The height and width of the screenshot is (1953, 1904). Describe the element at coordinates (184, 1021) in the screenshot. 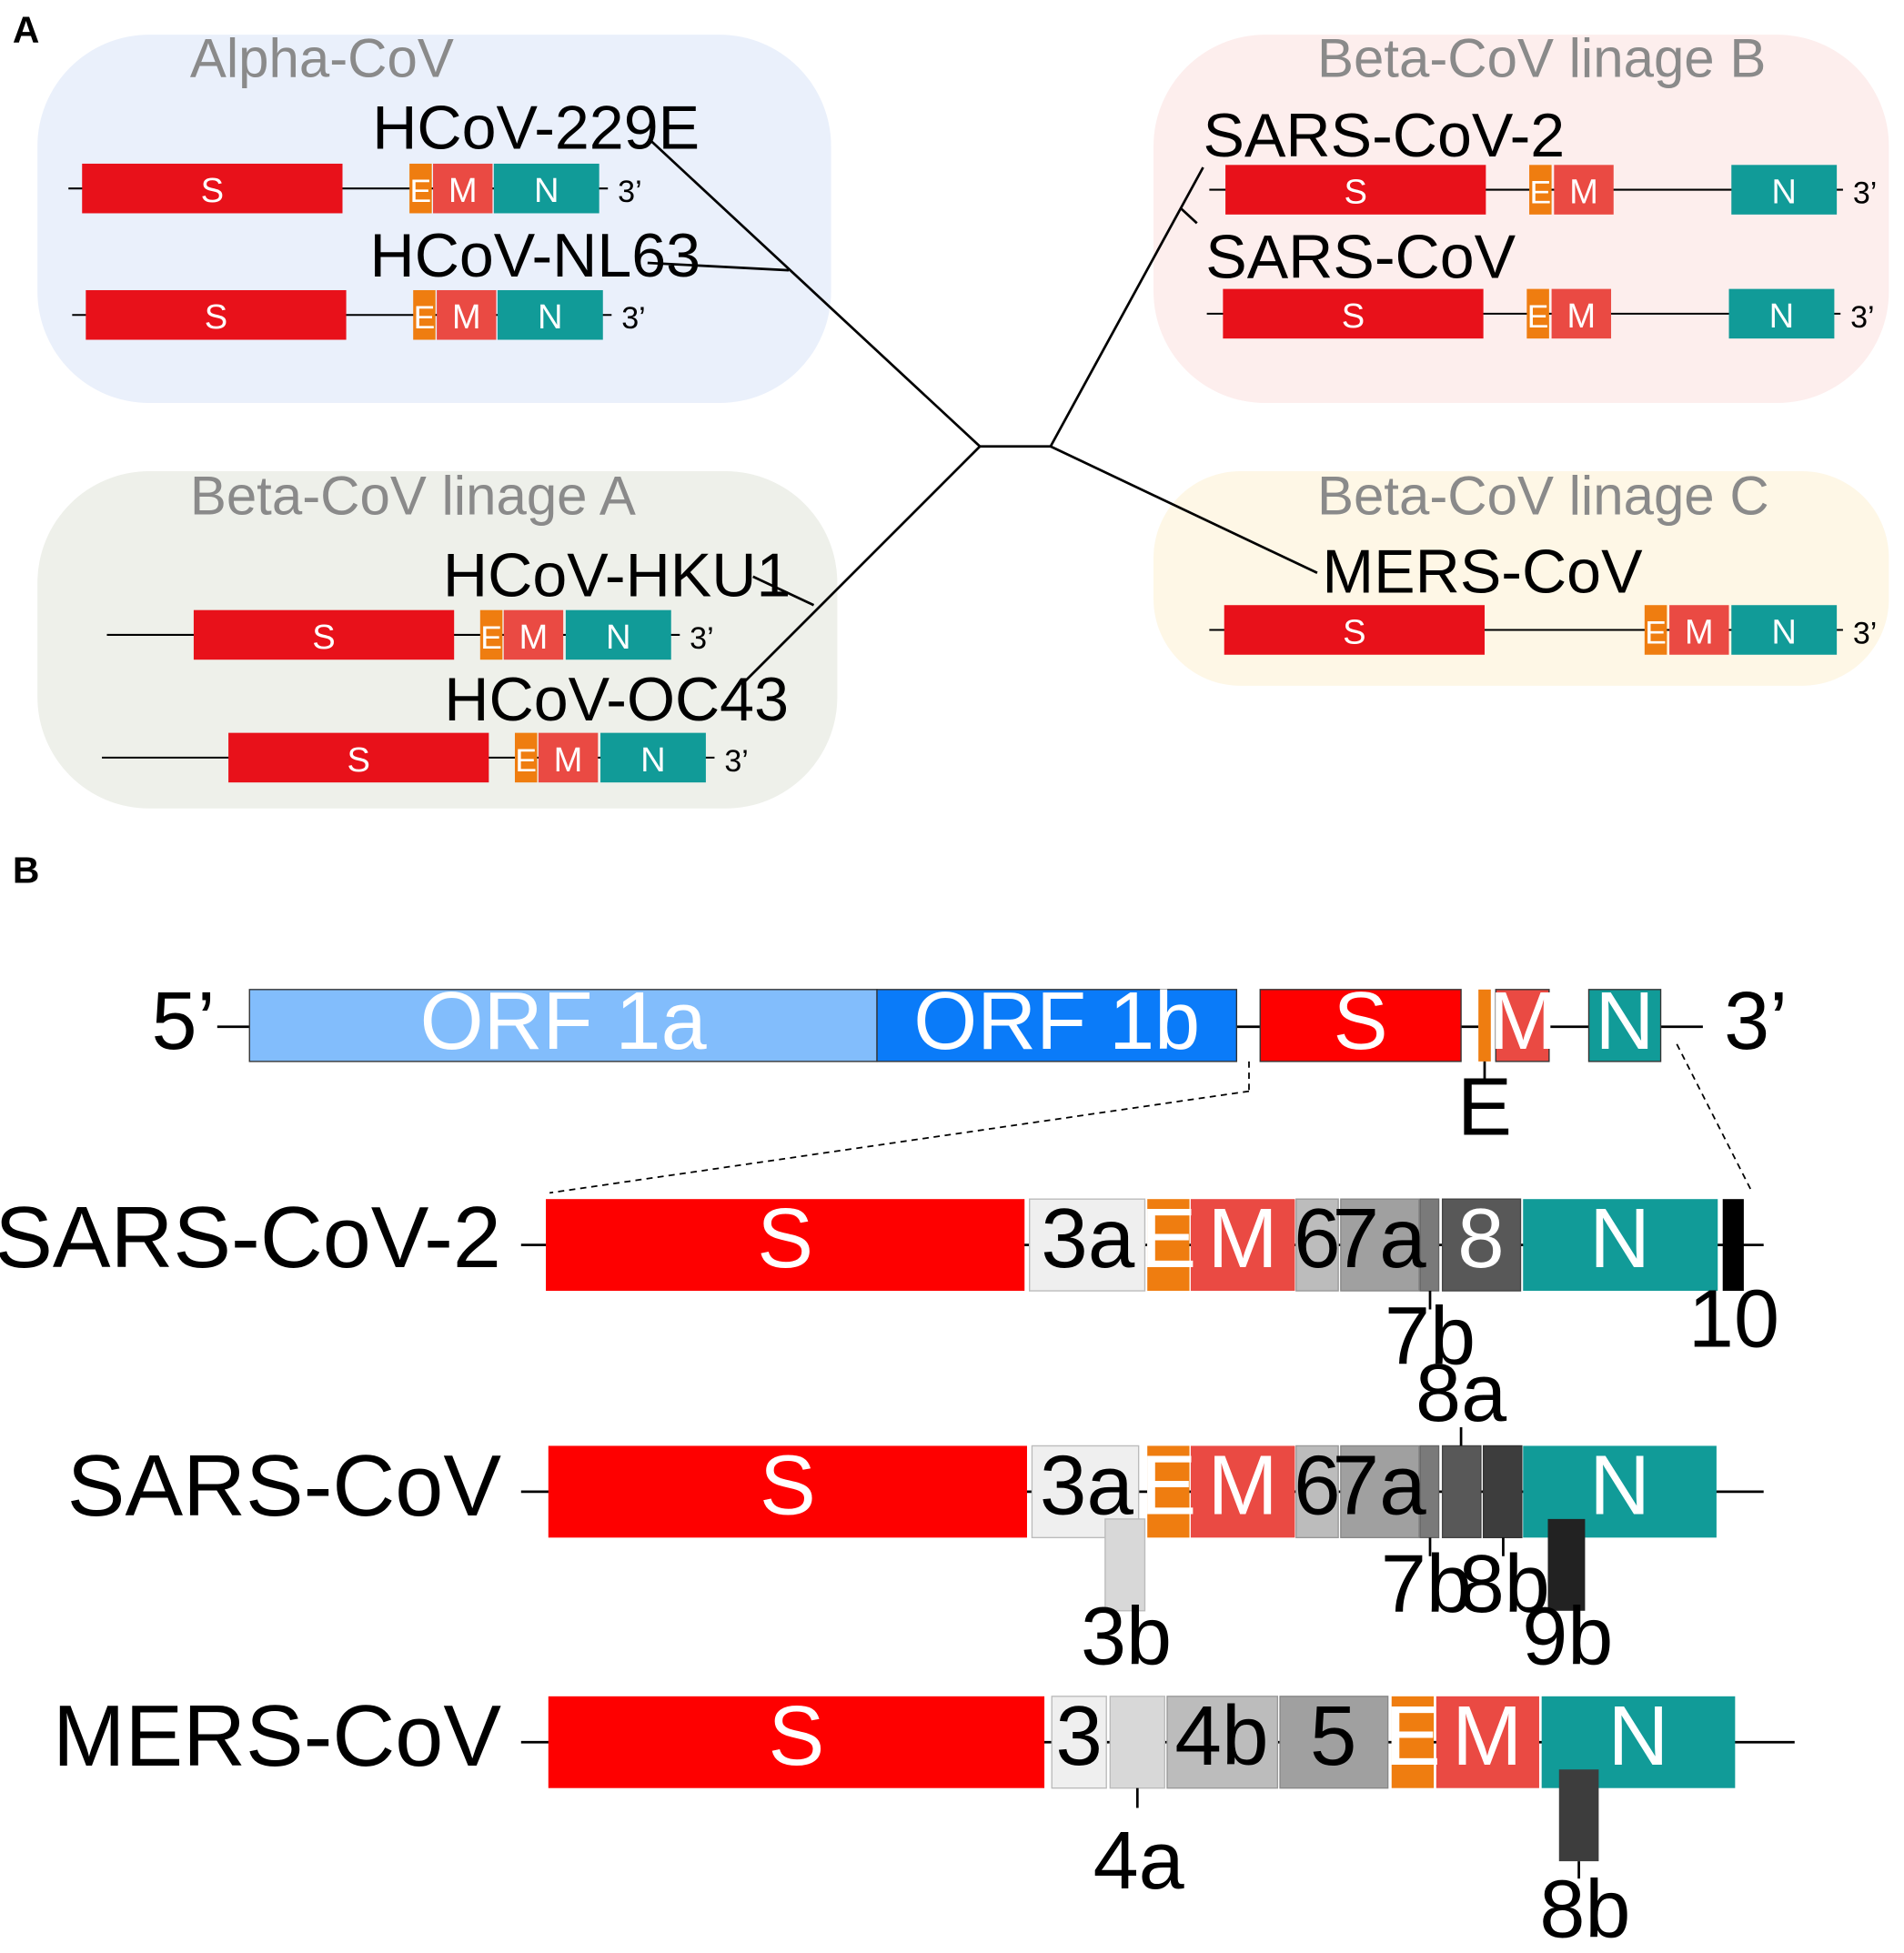

I see `five-prime-label: 5’` at that location.